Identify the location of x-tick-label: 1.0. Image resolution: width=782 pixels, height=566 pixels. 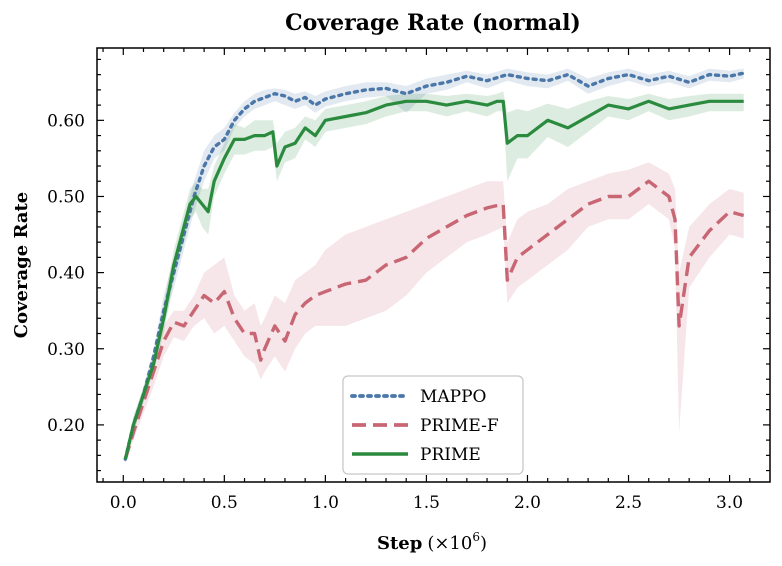
(325, 503).